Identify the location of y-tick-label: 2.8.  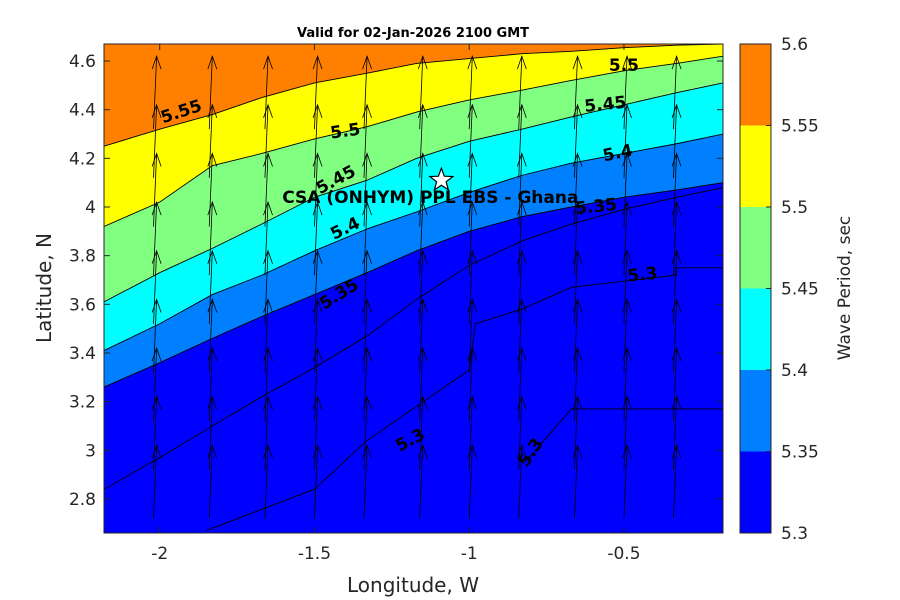
(82, 500).